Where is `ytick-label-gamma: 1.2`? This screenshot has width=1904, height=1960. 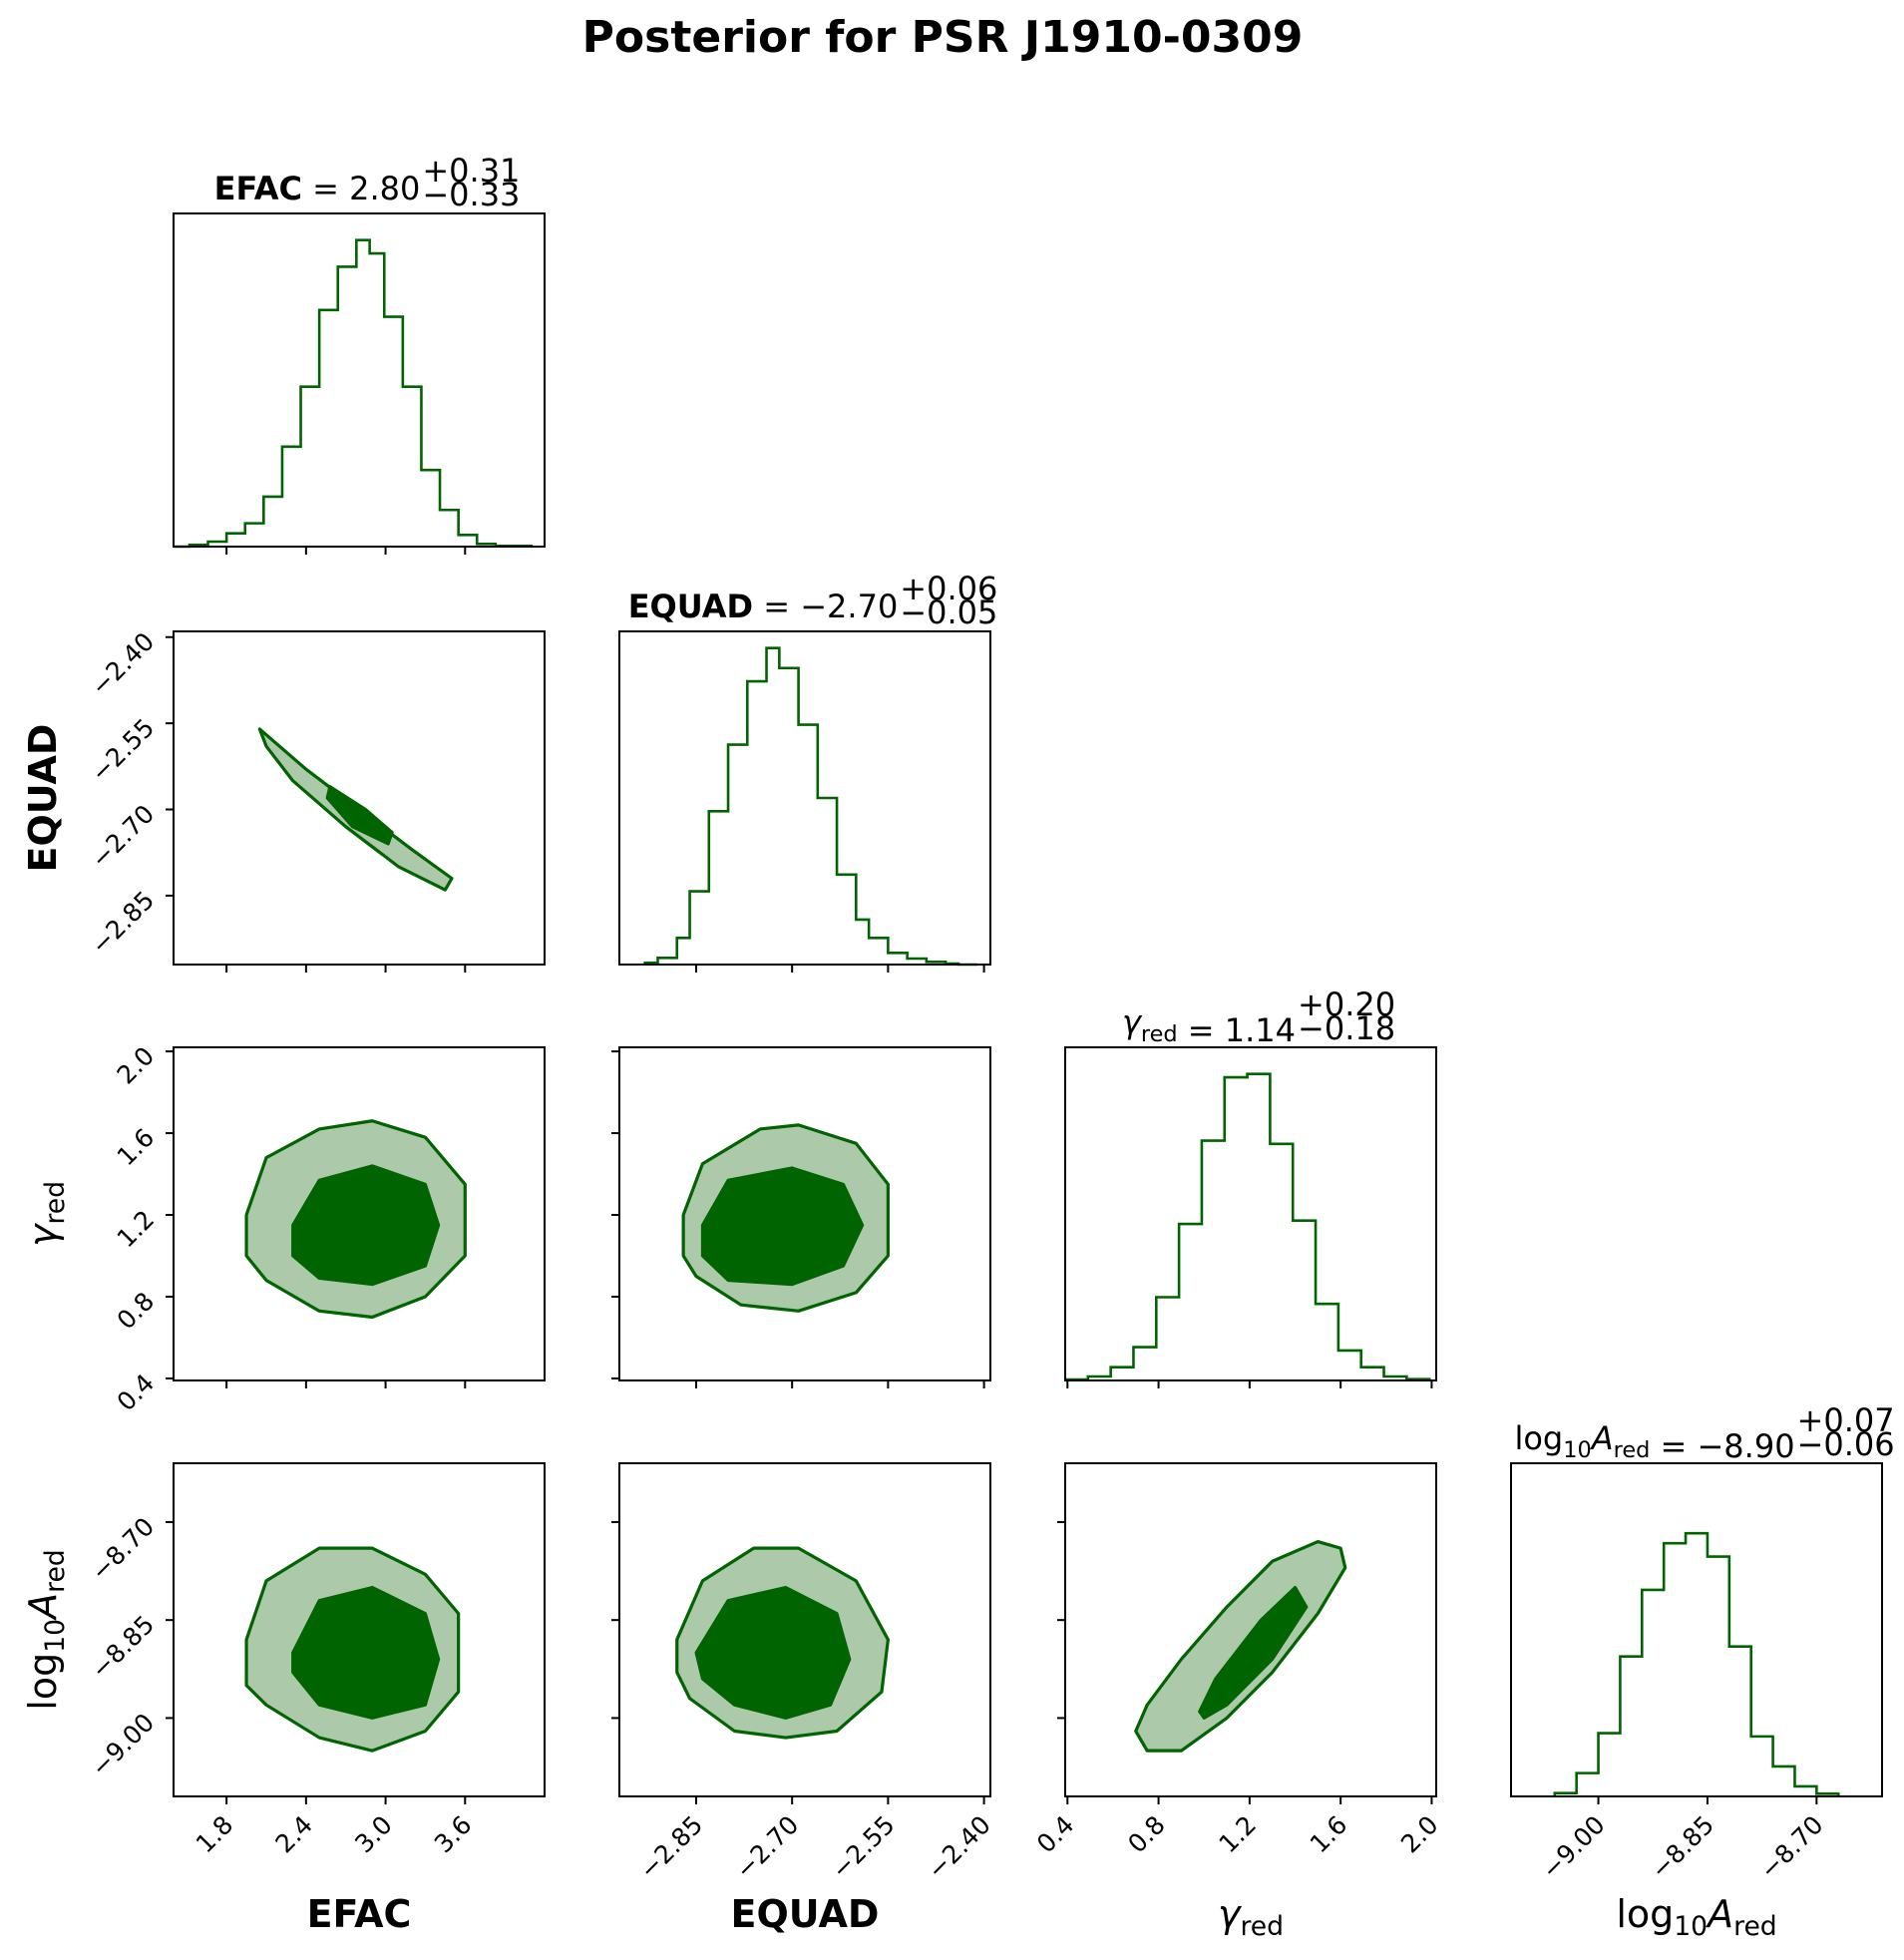
ytick-label-gamma: 1.2 is located at coordinates (136, 1230).